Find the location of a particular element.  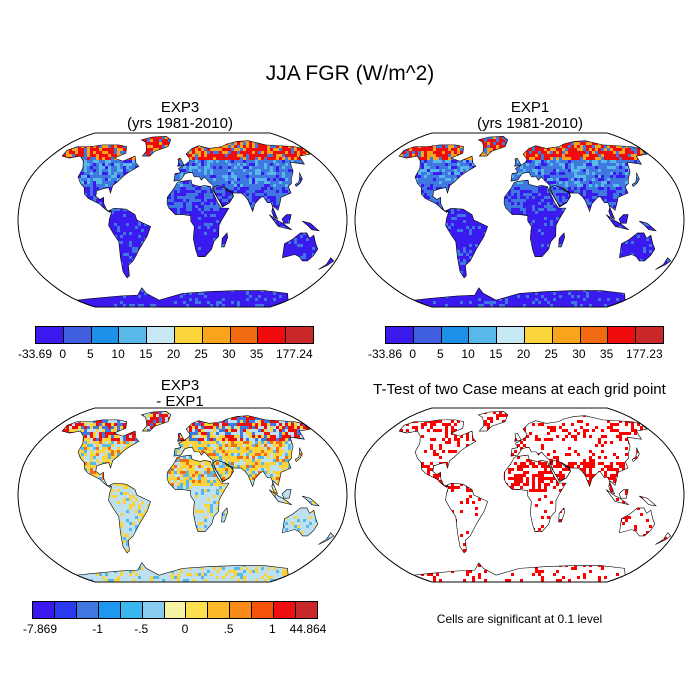

colorbar-tick-label: 15 is located at coordinates (145, 354).